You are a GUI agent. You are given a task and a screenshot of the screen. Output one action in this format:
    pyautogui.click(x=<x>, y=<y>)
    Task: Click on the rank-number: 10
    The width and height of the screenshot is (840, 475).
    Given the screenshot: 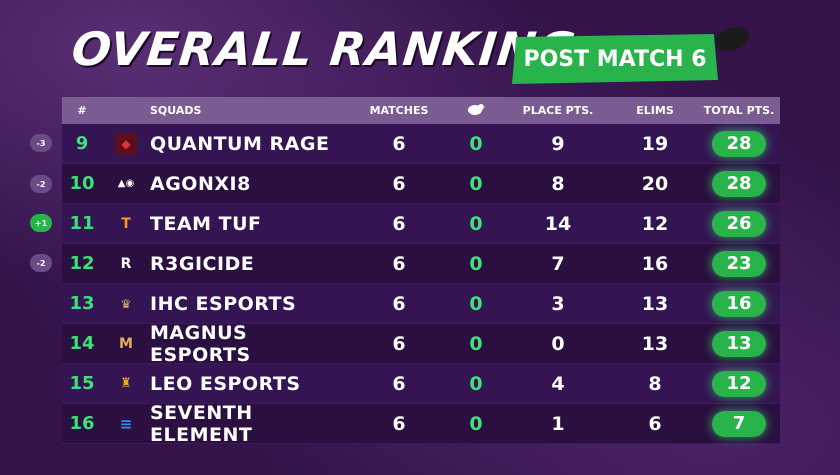 What is the action you would take?
    pyautogui.click(x=82, y=183)
    